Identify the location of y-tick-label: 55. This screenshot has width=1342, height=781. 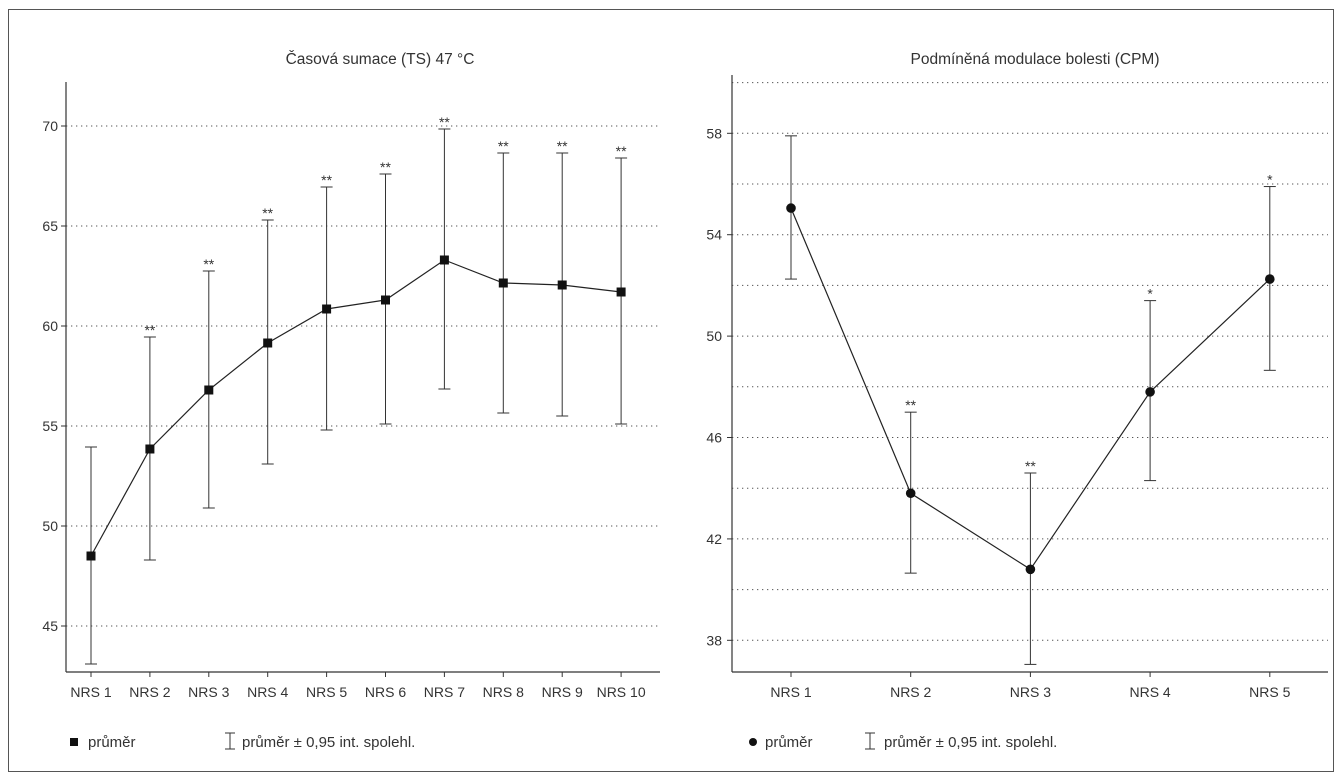
(50, 426).